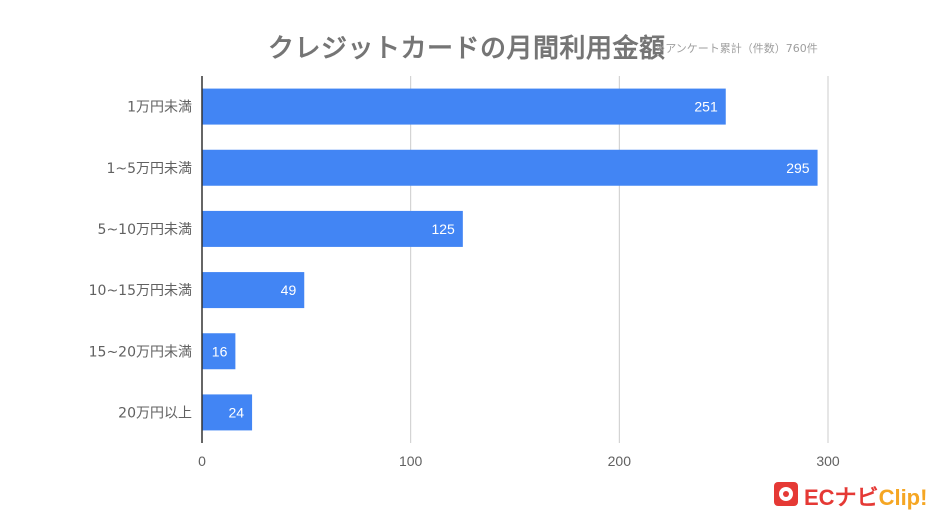 The height and width of the screenshot is (528, 940). I want to click on data-label: 251, so click(706, 107).